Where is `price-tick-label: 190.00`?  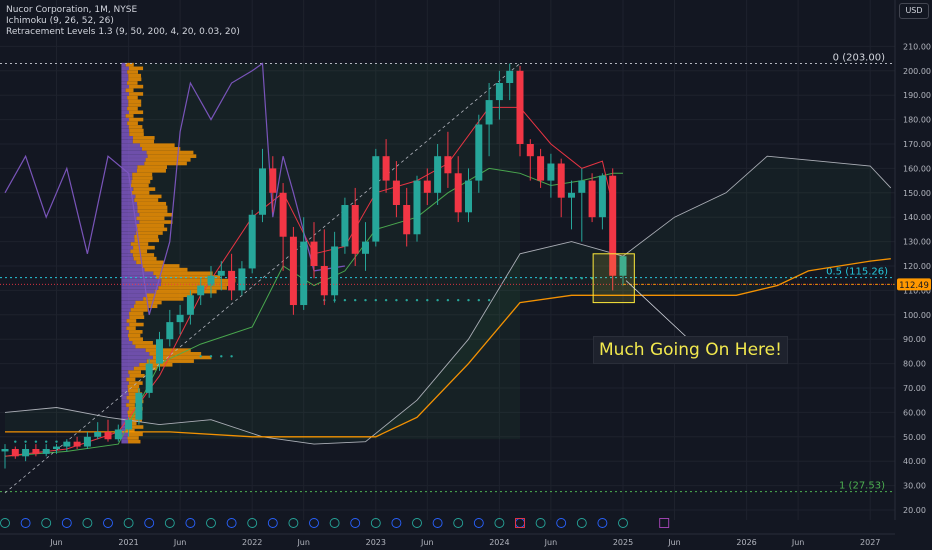 price-tick-label: 190.00 is located at coordinates (917, 95).